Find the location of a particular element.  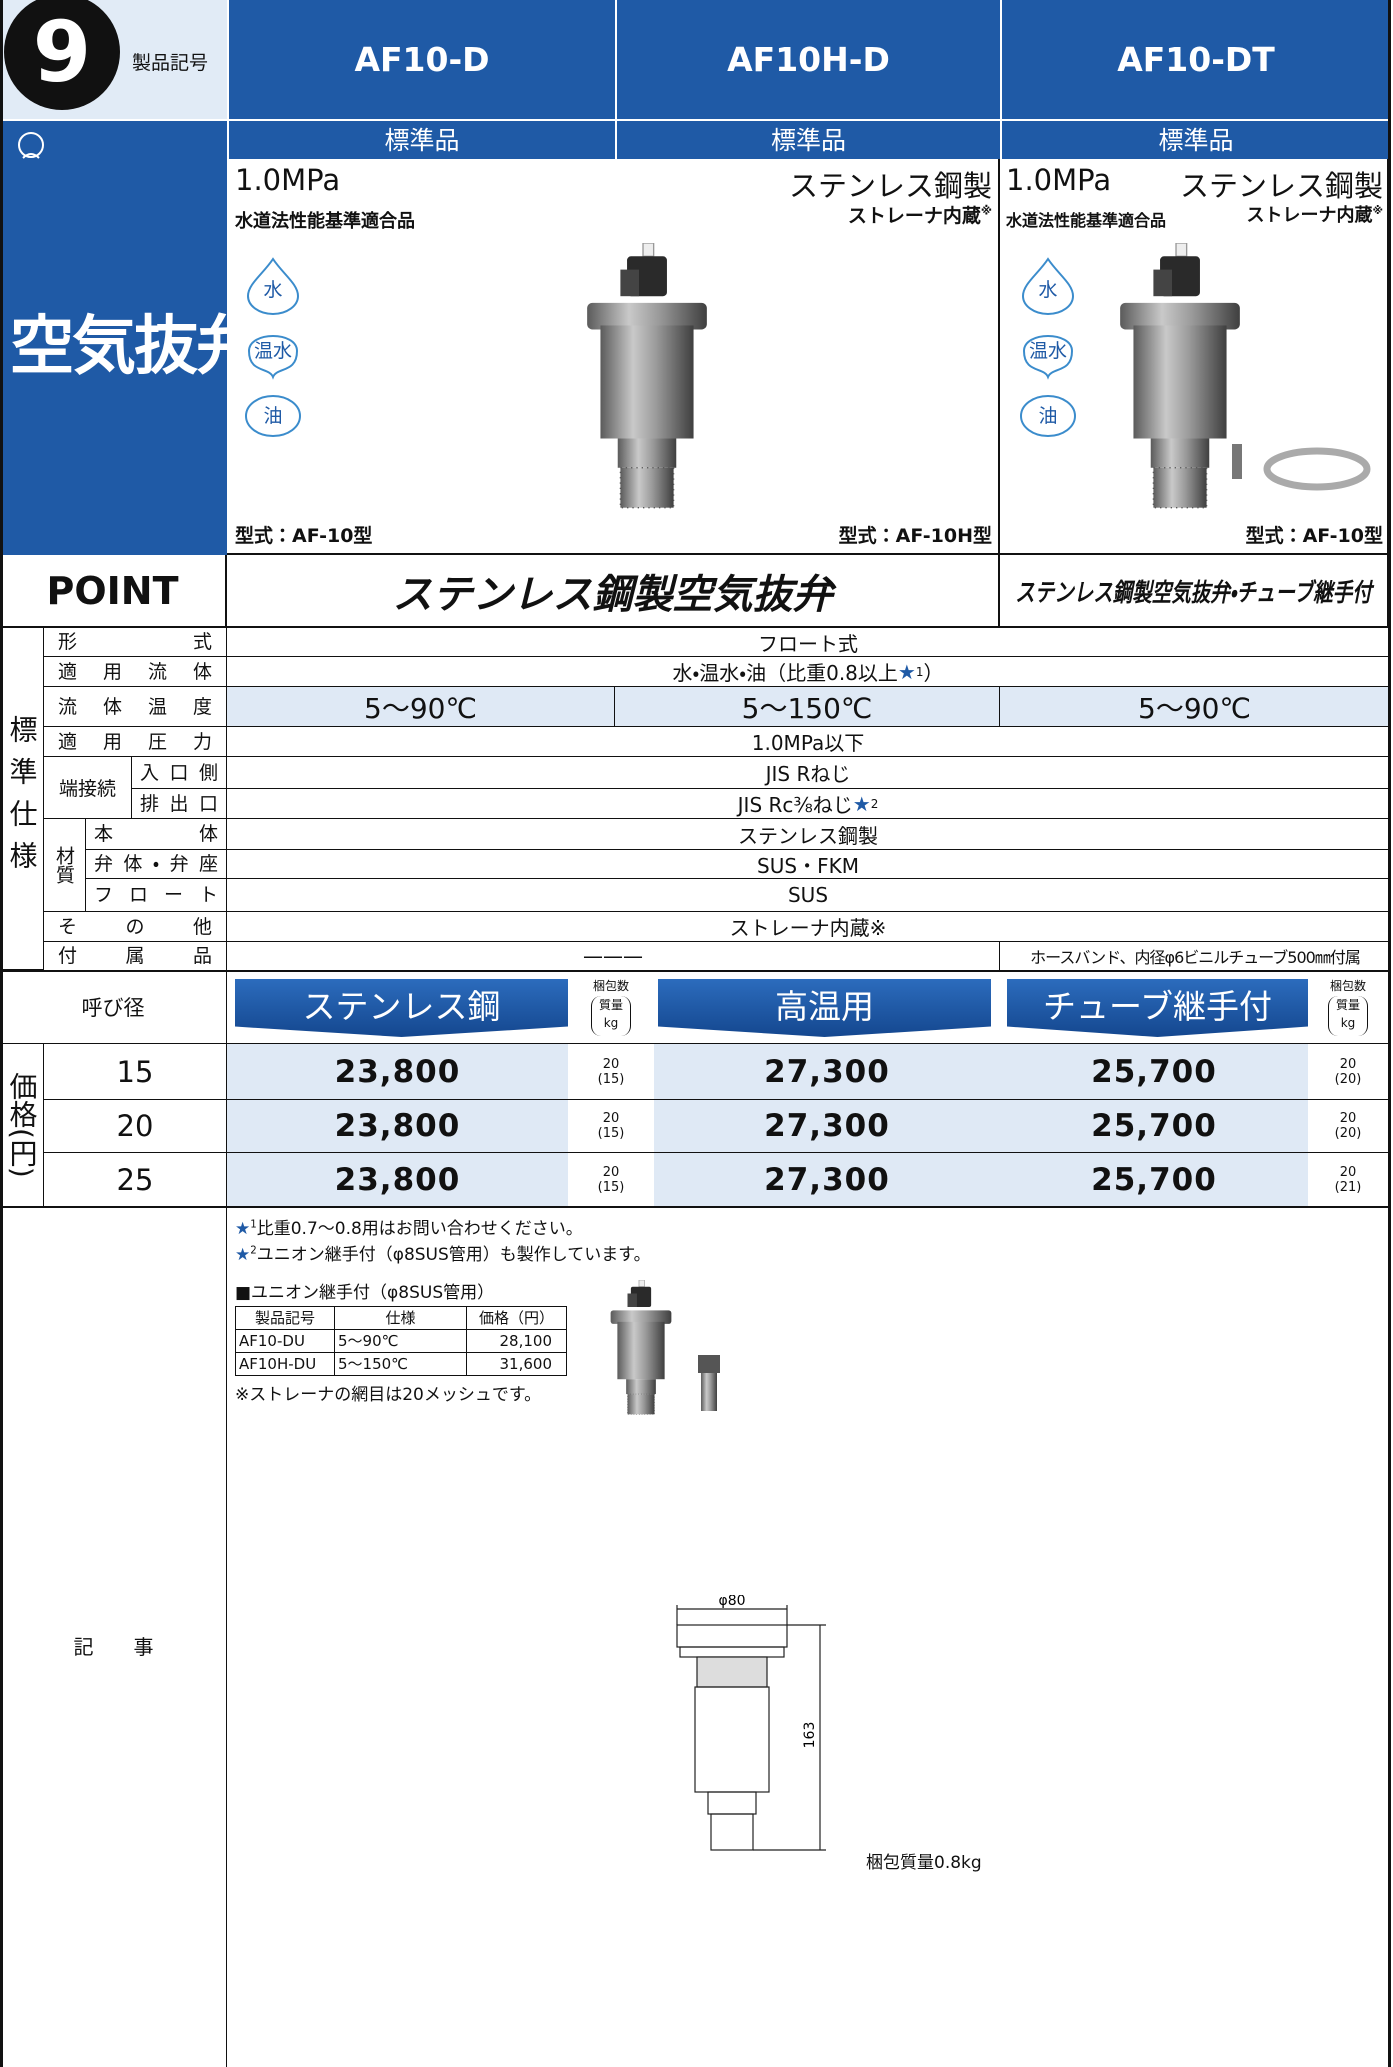

union-header: 仕様 is located at coordinates (400, 1318).